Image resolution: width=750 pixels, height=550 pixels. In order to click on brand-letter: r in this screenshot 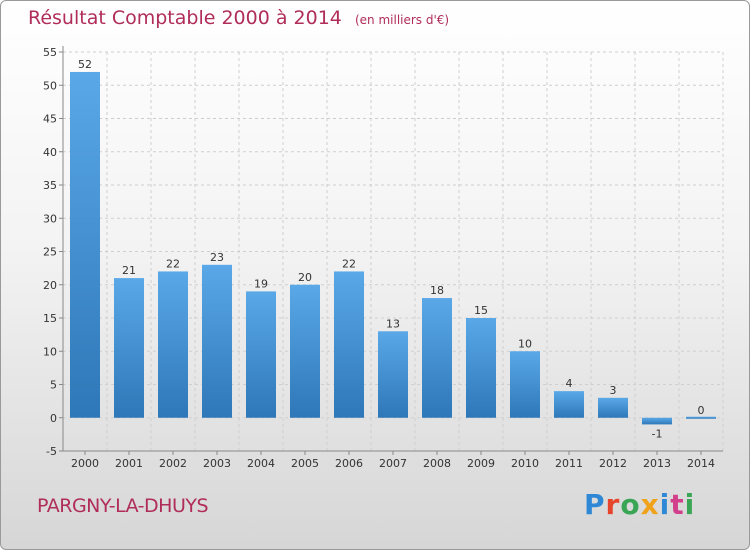, I will do `click(613, 504)`.